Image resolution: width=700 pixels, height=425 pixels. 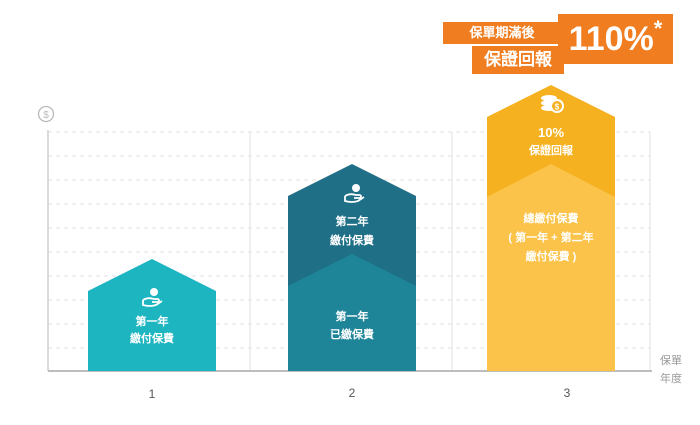 What do you see at coordinates (551, 267) in the screenshot?
I see `bar-total-premium` at bounding box center [551, 267].